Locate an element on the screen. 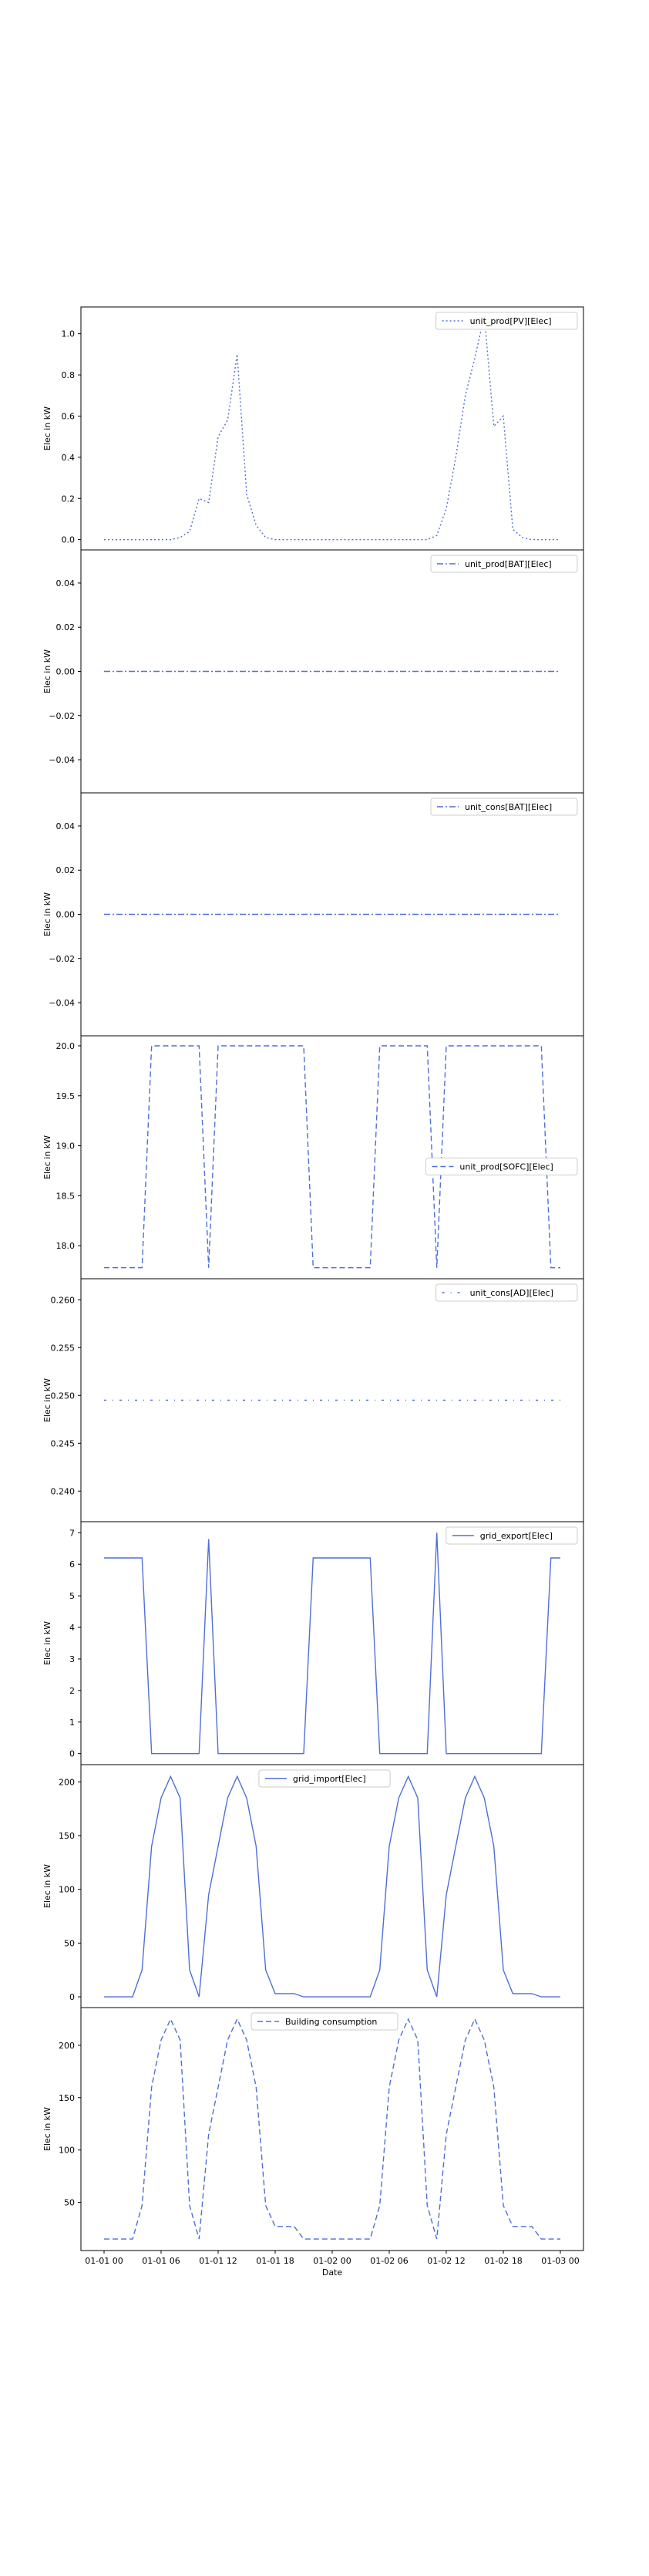  legend: grid_export[Elec] is located at coordinates (512, 1535).